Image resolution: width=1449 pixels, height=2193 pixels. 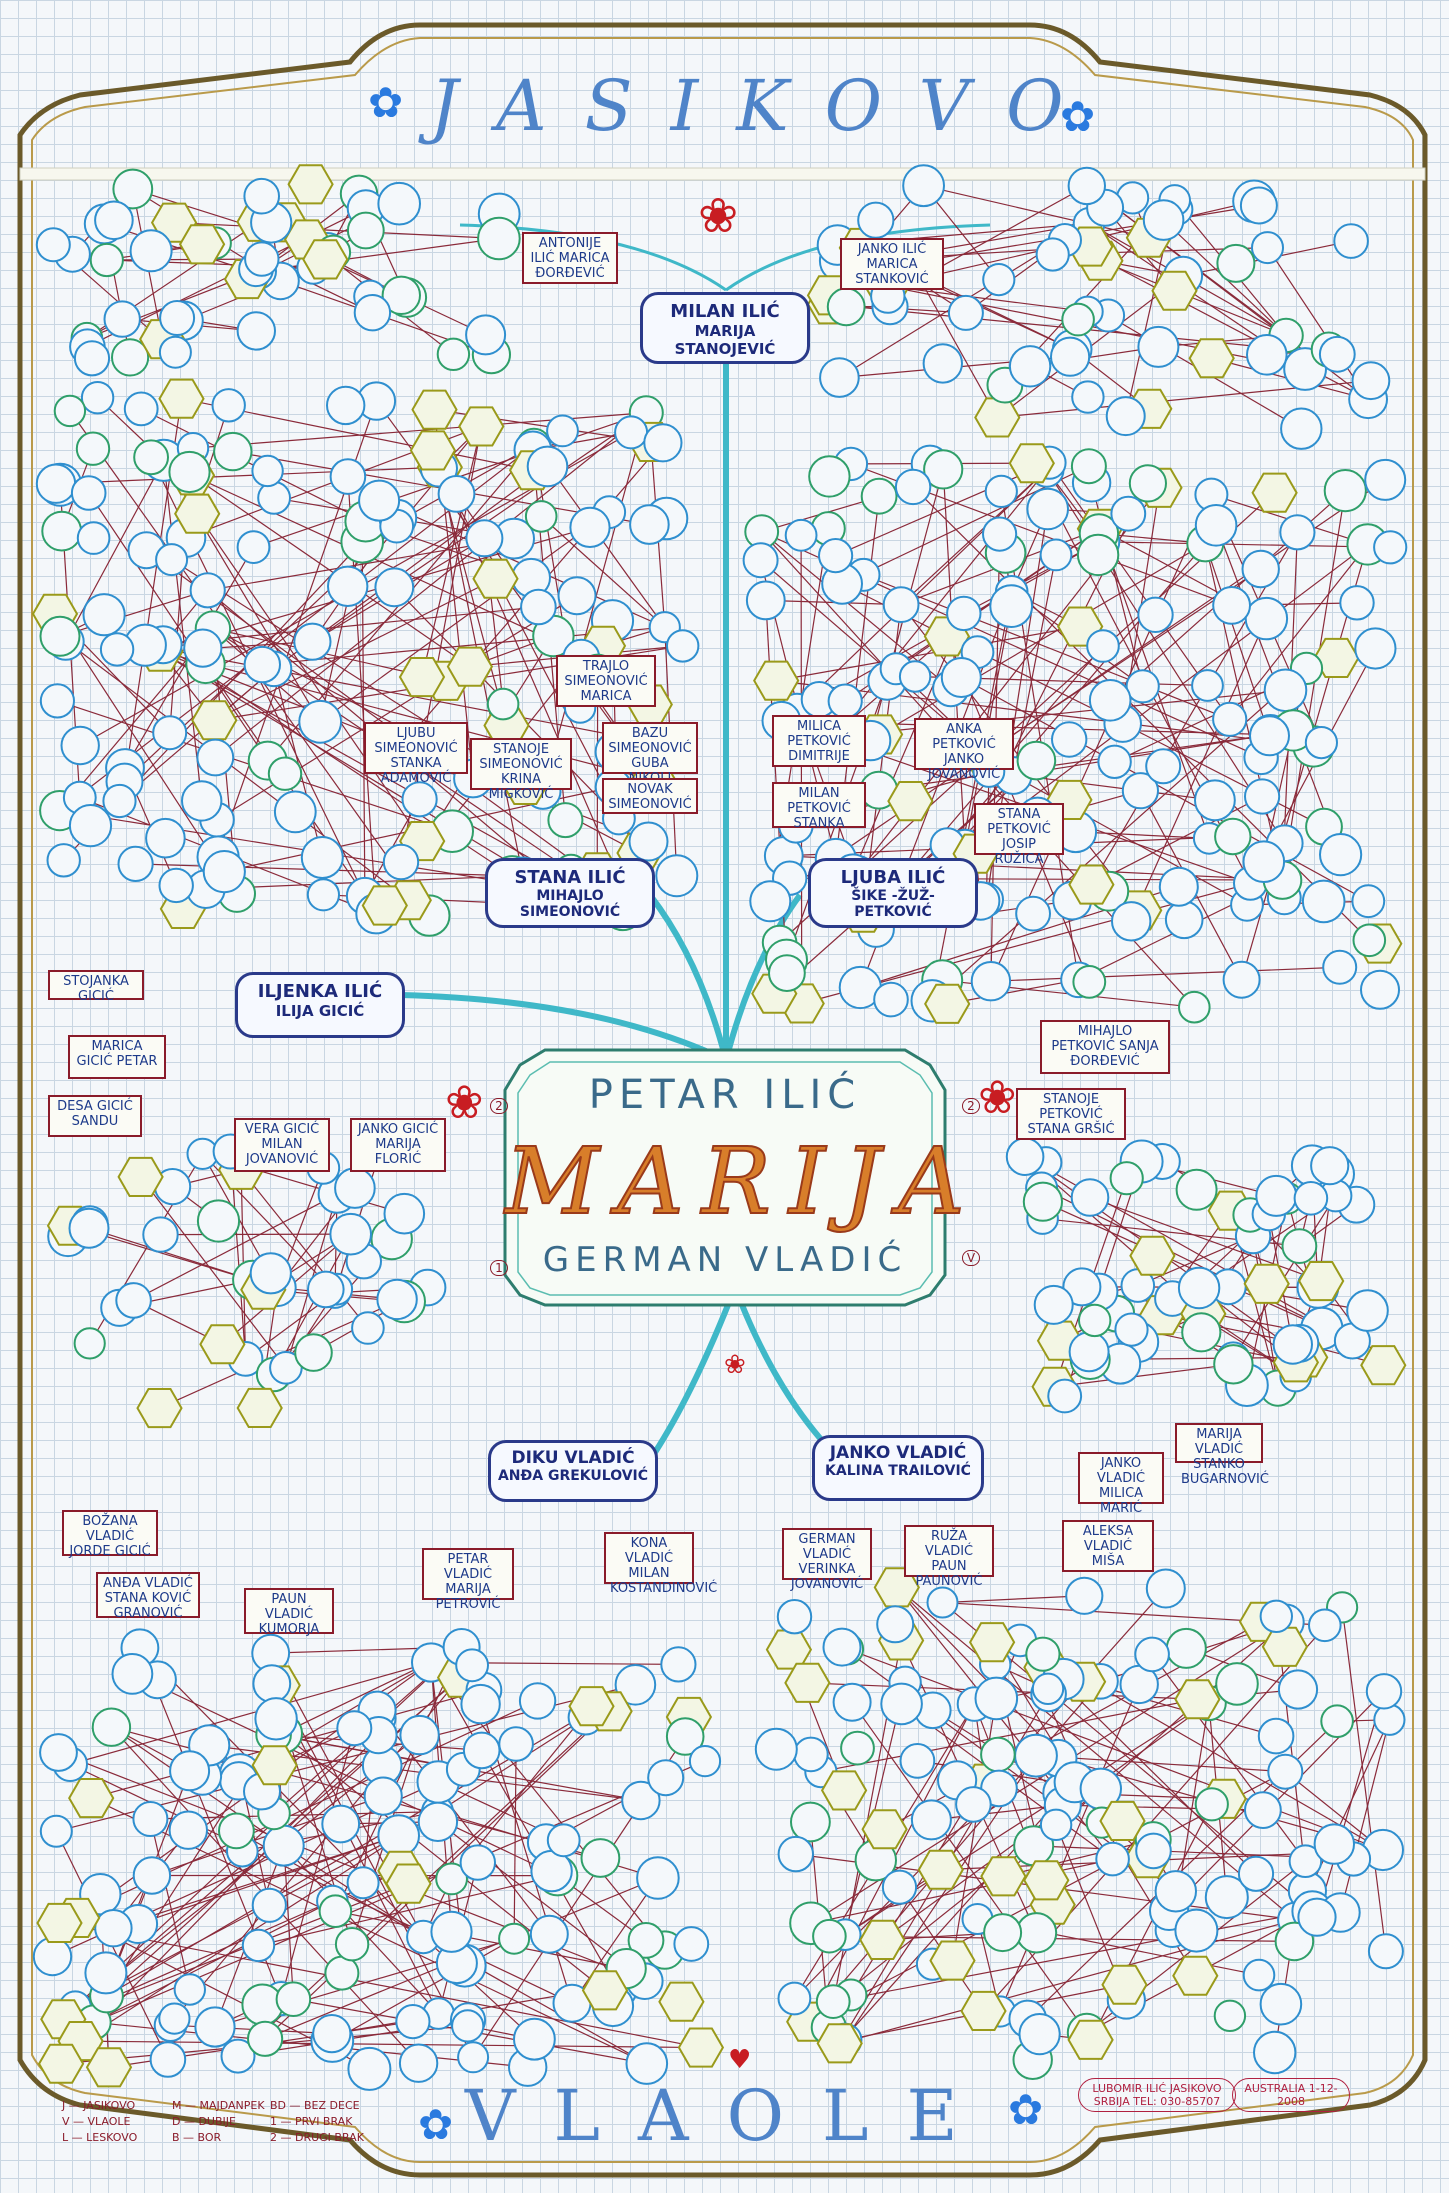 What do you see at coordinates (725, 1095) in the screenshot?
I see `ancestor-name: PETAR ILIĆ` at bounding box center [725, 1095].